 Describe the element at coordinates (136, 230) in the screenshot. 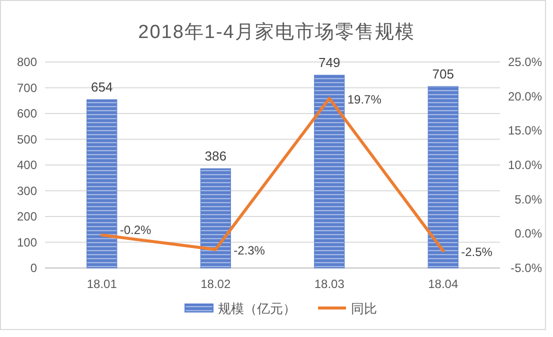

I see `data-label: -0.2%` at that location.